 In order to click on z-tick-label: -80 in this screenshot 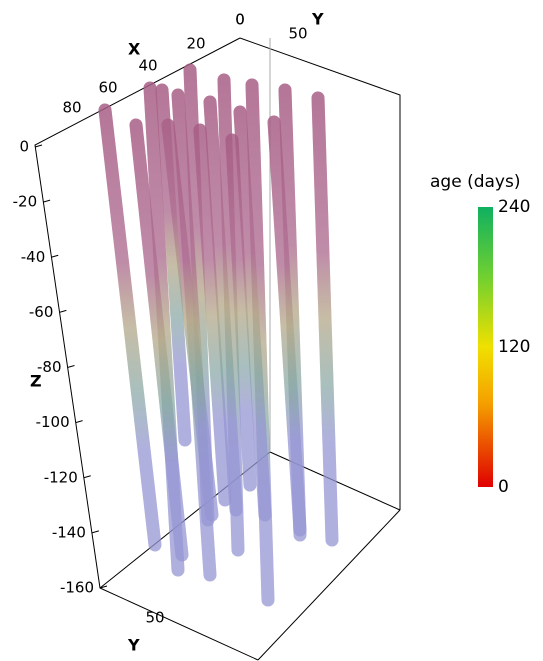, I will do `click(49, 367)`.